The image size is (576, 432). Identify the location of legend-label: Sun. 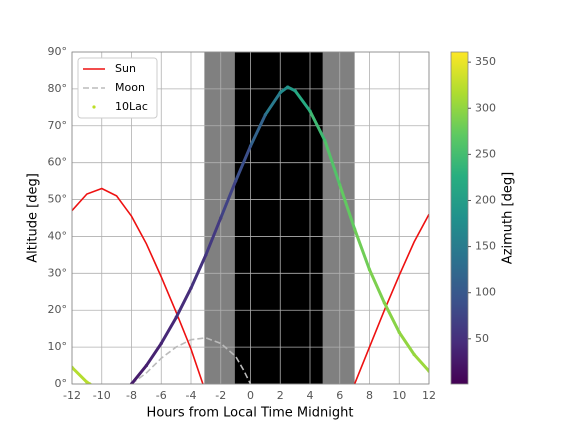
(125, 68).